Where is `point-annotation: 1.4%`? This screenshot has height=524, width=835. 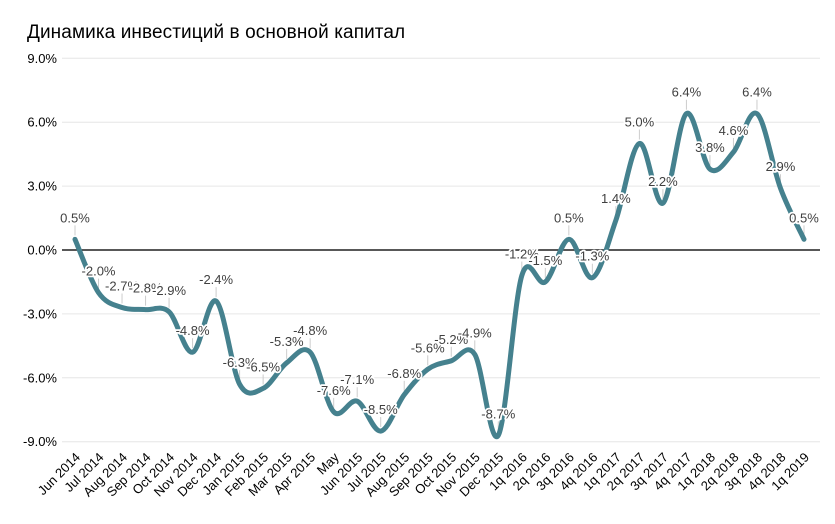
point-annotation: 1.4% is located at coordinates (616, 198).